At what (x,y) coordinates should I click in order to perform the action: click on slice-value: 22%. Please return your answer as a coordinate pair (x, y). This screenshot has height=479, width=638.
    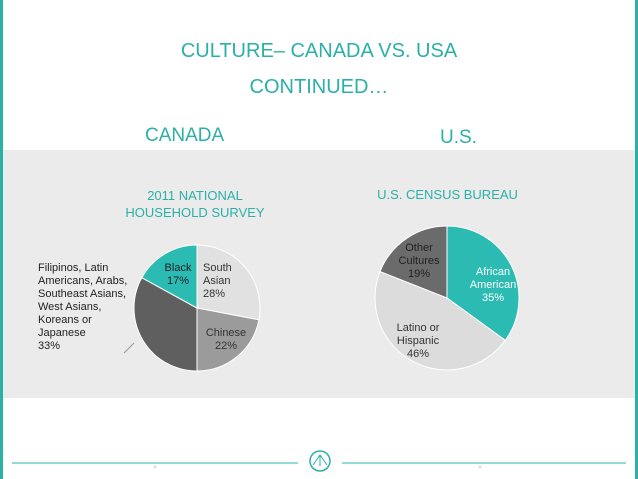
    Looking at the image, I should click on (226, 346).